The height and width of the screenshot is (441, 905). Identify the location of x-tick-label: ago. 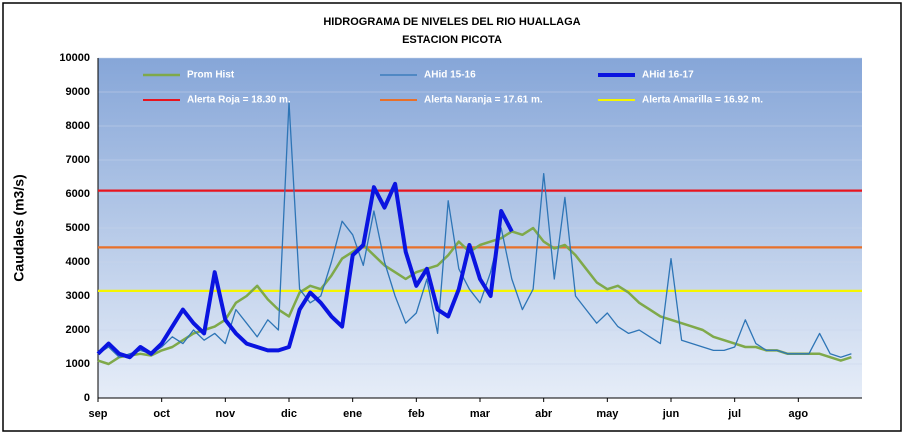
(799, 414).